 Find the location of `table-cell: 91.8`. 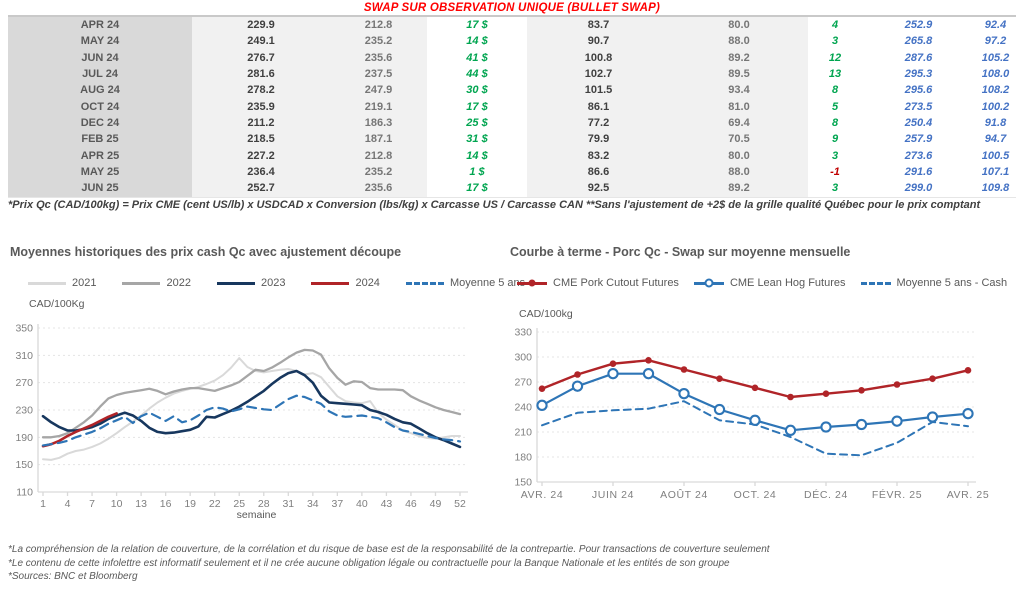

table-cell: 91.8 is located at coordinates (995, 123).